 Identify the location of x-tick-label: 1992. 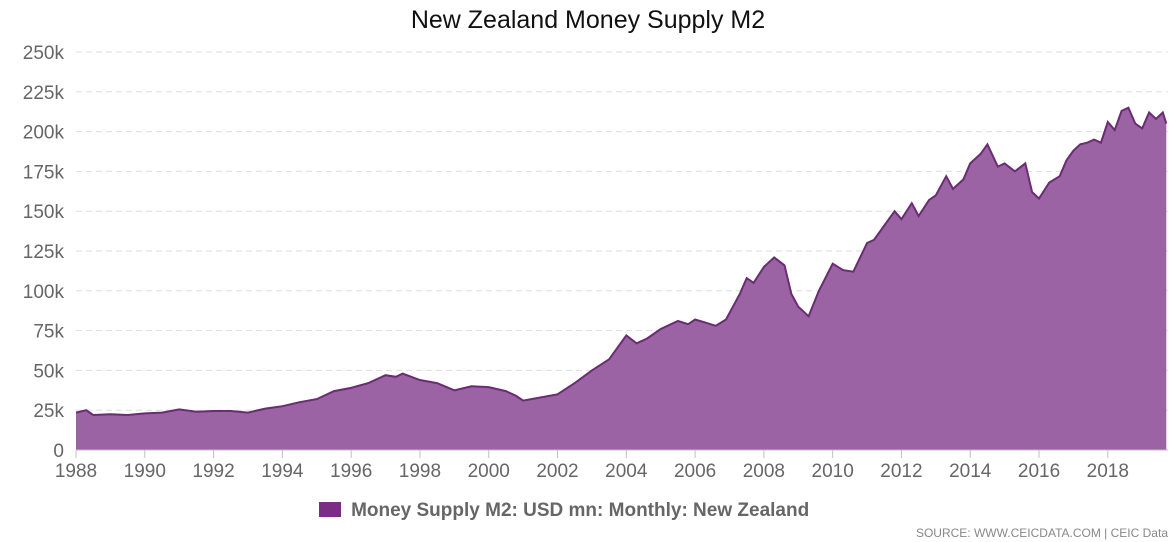
(213, 471).